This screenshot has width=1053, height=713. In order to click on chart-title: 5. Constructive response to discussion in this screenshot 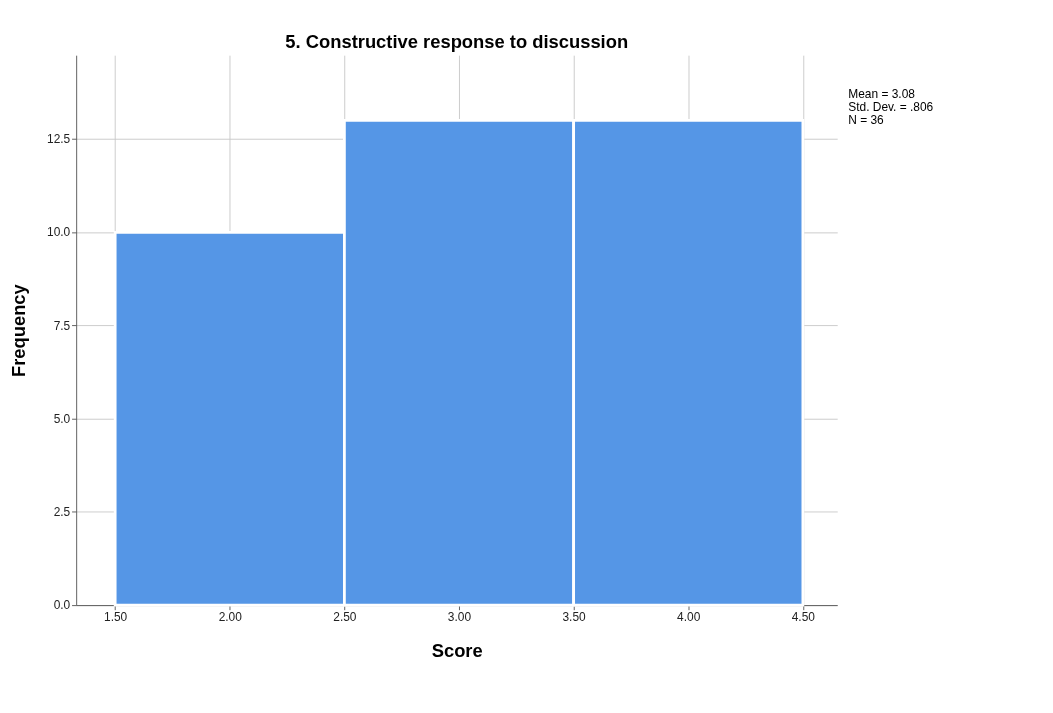, I will do `click(457, 41)`.